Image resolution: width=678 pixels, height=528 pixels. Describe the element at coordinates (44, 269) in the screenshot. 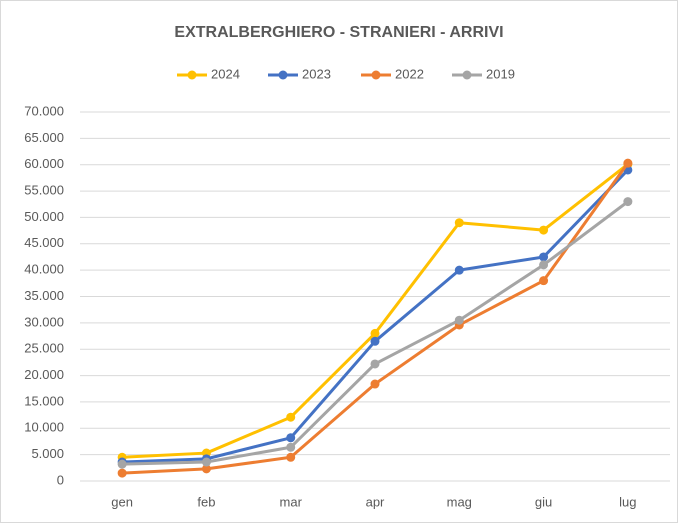

I see `y-tick-label: 40.000` at that location.